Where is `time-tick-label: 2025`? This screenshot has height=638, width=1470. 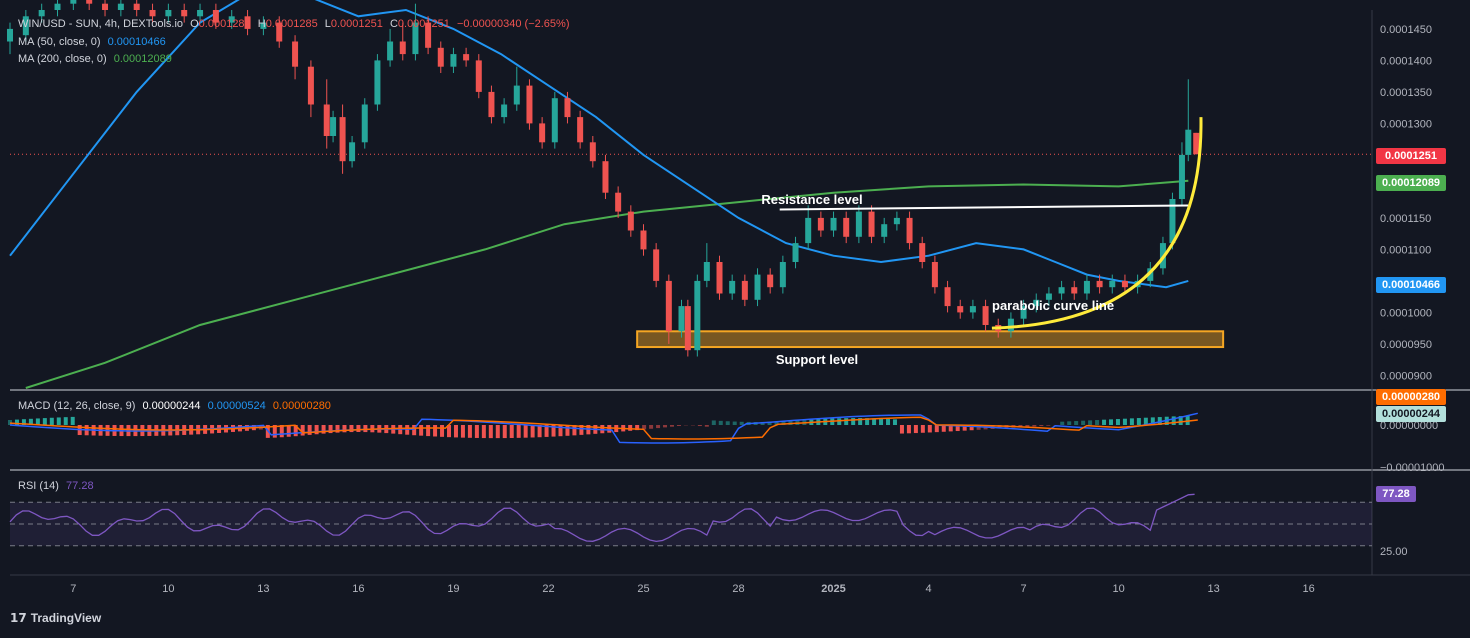
time-tick-label: 2025 is located at coordinates (833, 589).